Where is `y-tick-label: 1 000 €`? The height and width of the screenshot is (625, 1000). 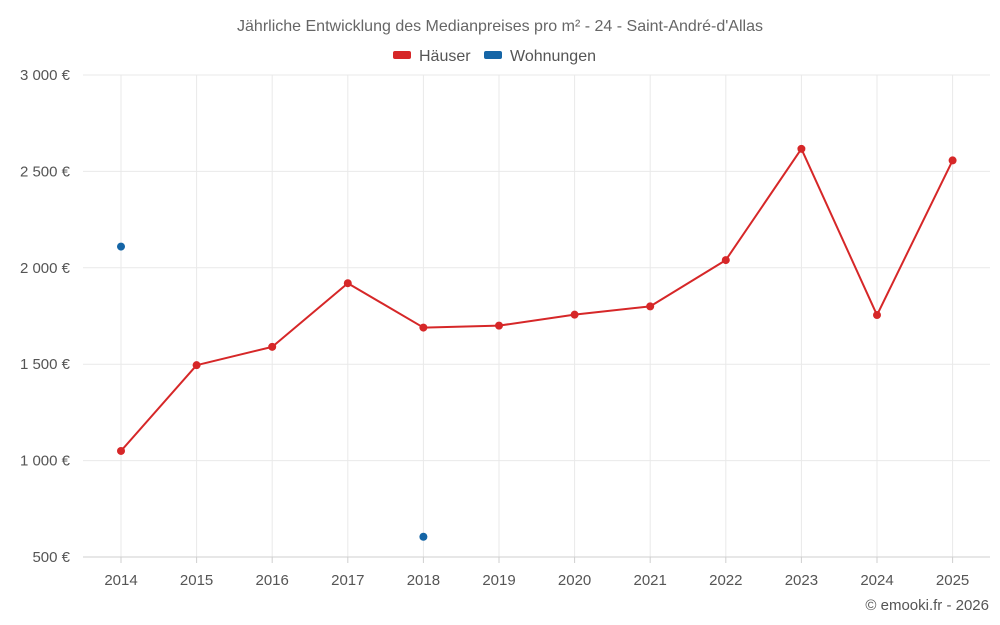
y-tick-label: 1 000 € is located at coordinates (45, 461).